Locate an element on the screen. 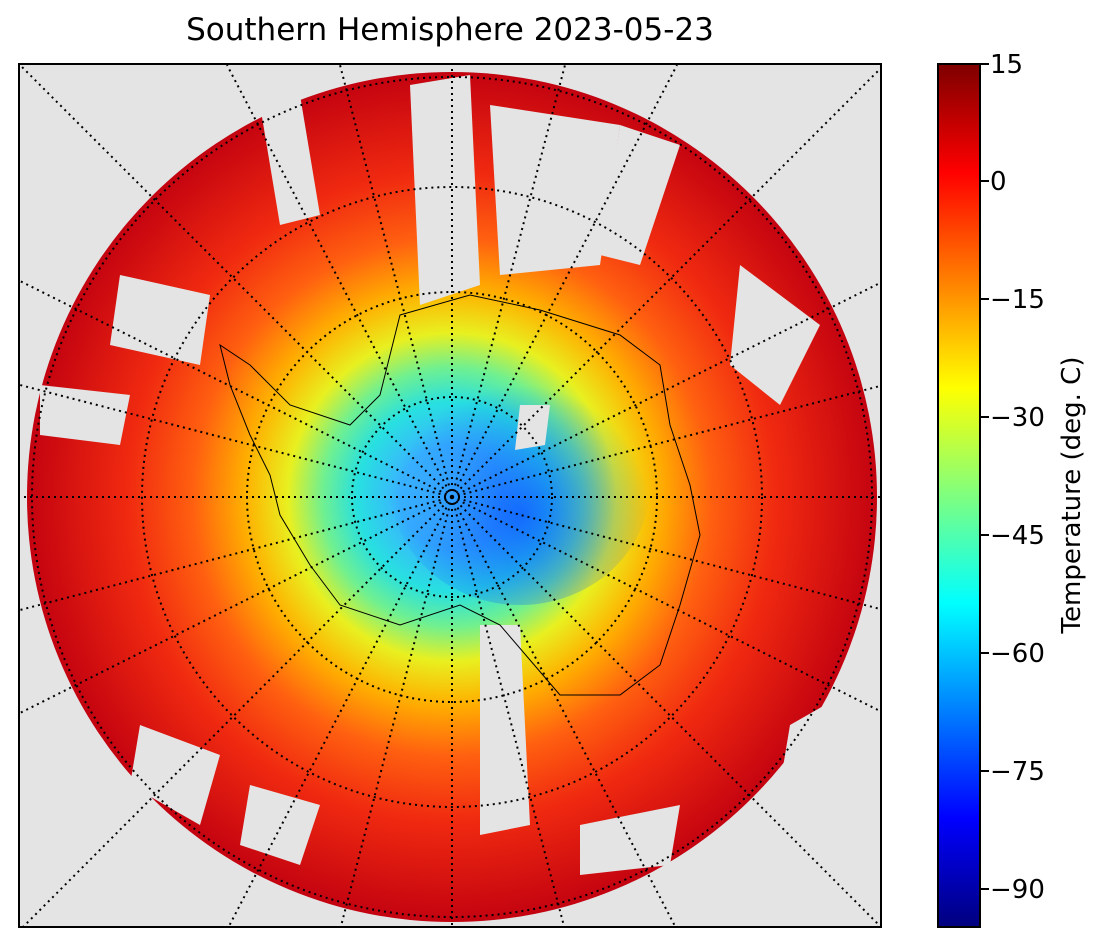 The width and height of the screenshot is (1108, 946). colorbar-tick-label: −75 is located at coordinates (1017, 772).